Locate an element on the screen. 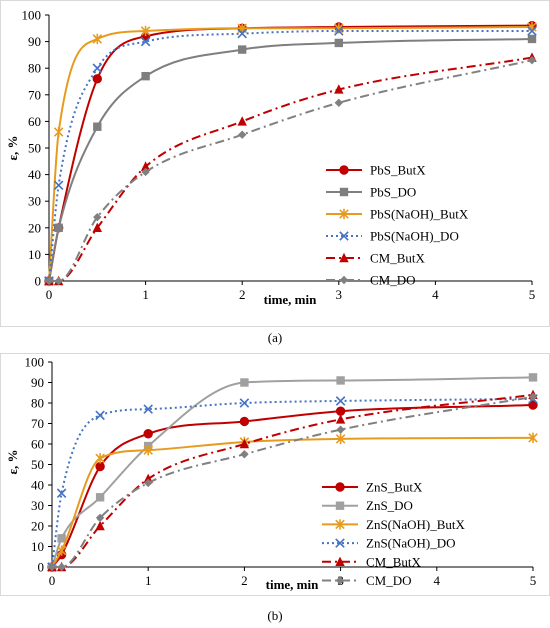 This screenshot has width=550, height=628. legend-item: ZnS_ButX is located at coordinates (372, 487).